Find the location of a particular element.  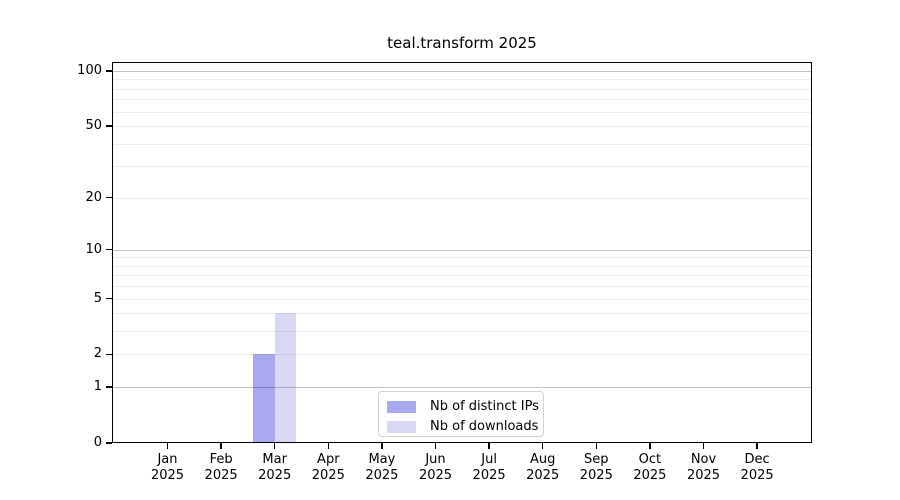

legend-label-downloads: Nb of downloads is located at coordinates (484, 426).